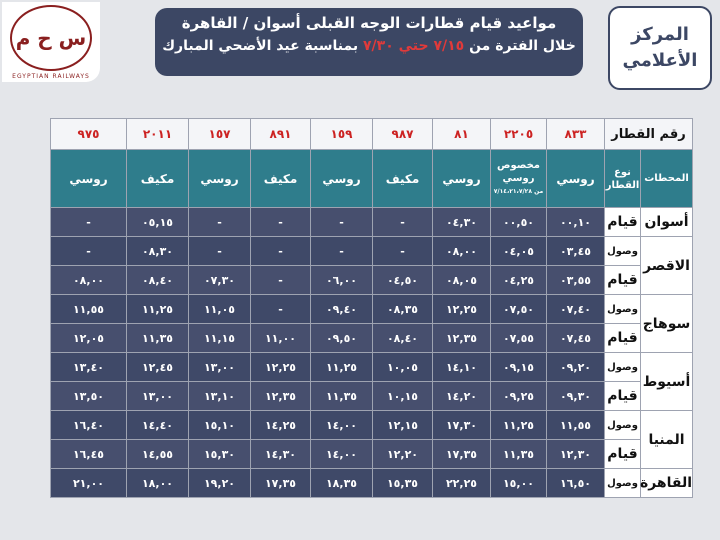 Image resolution: width=720 pixels, height=540 pixels. I want to click on time-cell: ١٢,٢٠, so click(402, 454).